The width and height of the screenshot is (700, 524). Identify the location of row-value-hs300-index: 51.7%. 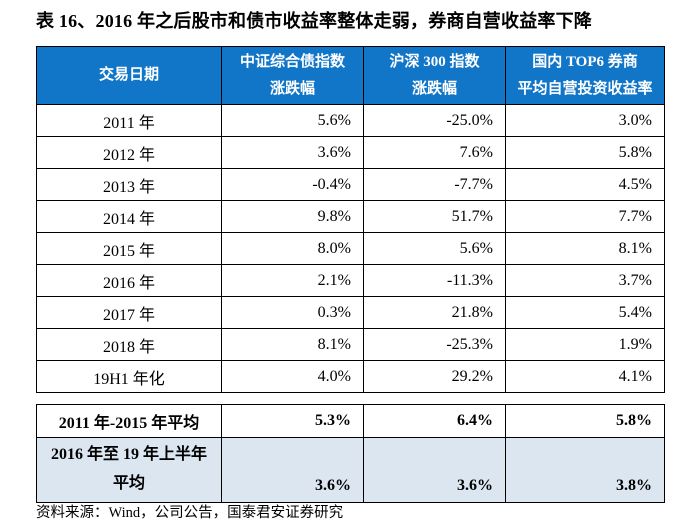
(434, 216).